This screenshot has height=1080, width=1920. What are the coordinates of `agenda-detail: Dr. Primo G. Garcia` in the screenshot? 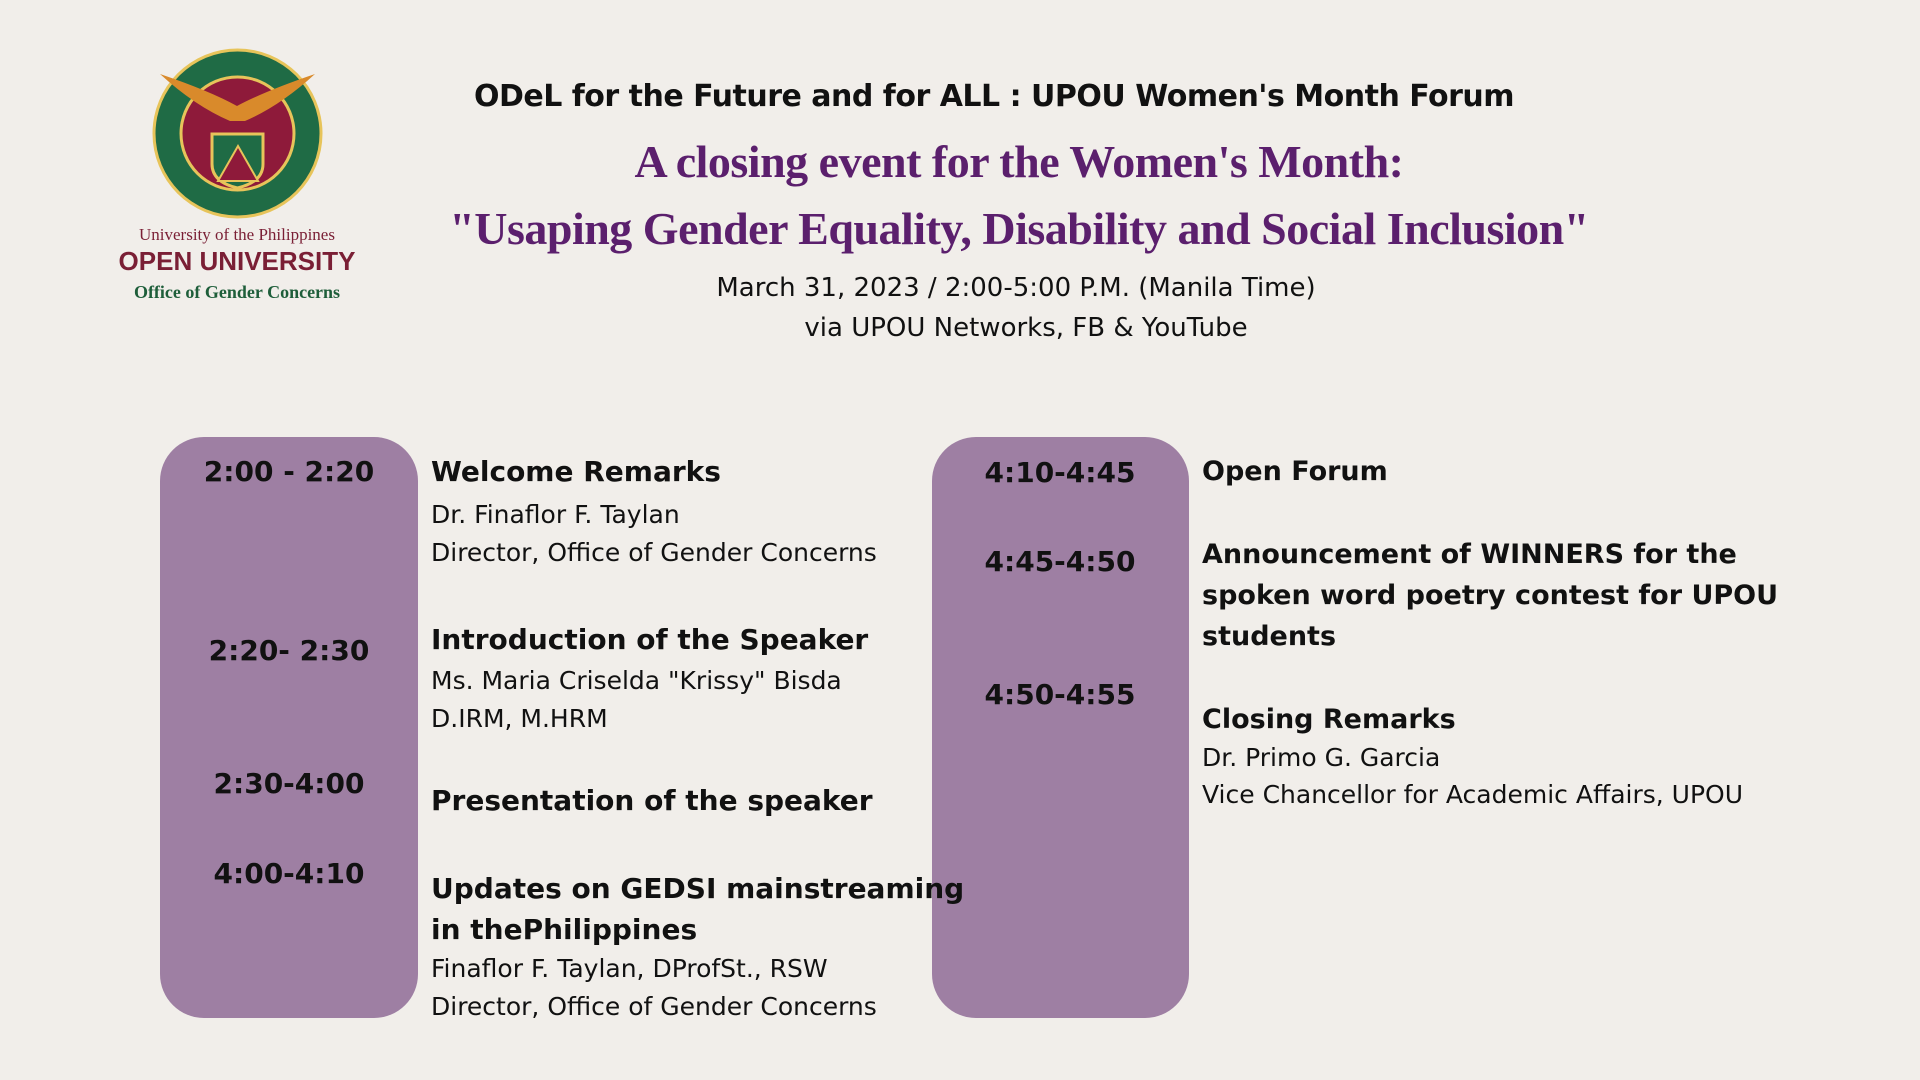 It's located at (1321, 757).